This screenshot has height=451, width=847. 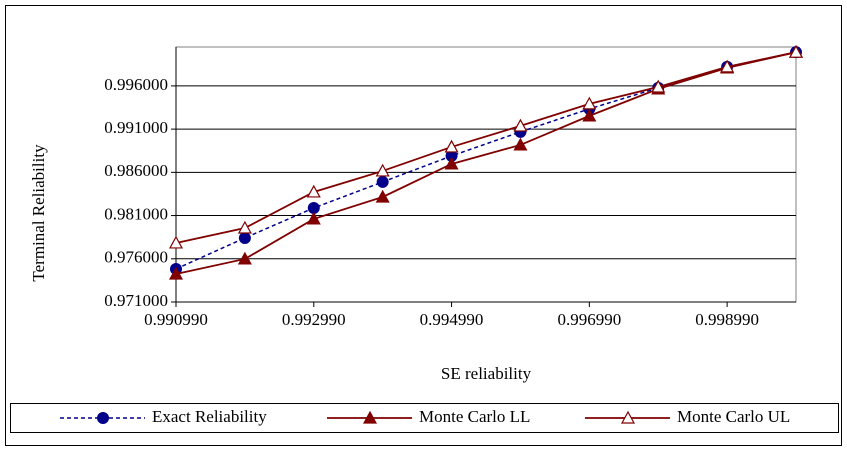 What do you see at coordinates (452, 319) in the screenshot?
I see `x-tick-label: 0.994990` at bounding box center [452, 319].